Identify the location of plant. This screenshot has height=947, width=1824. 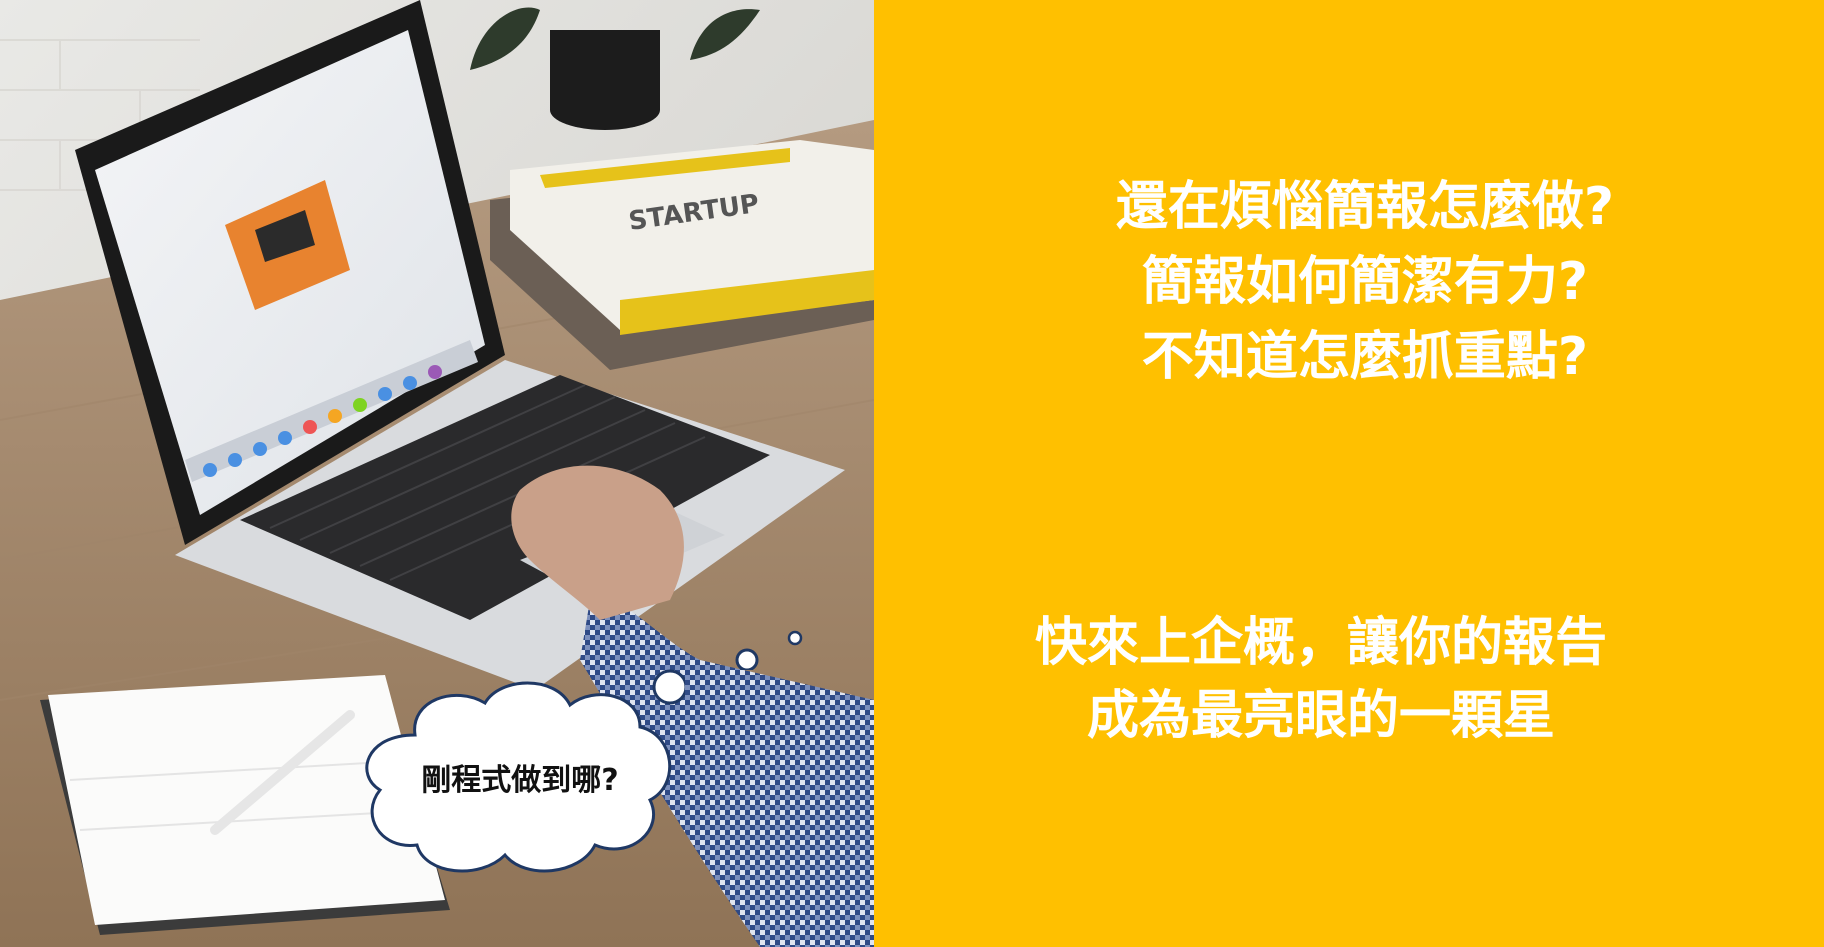
(615, 68).